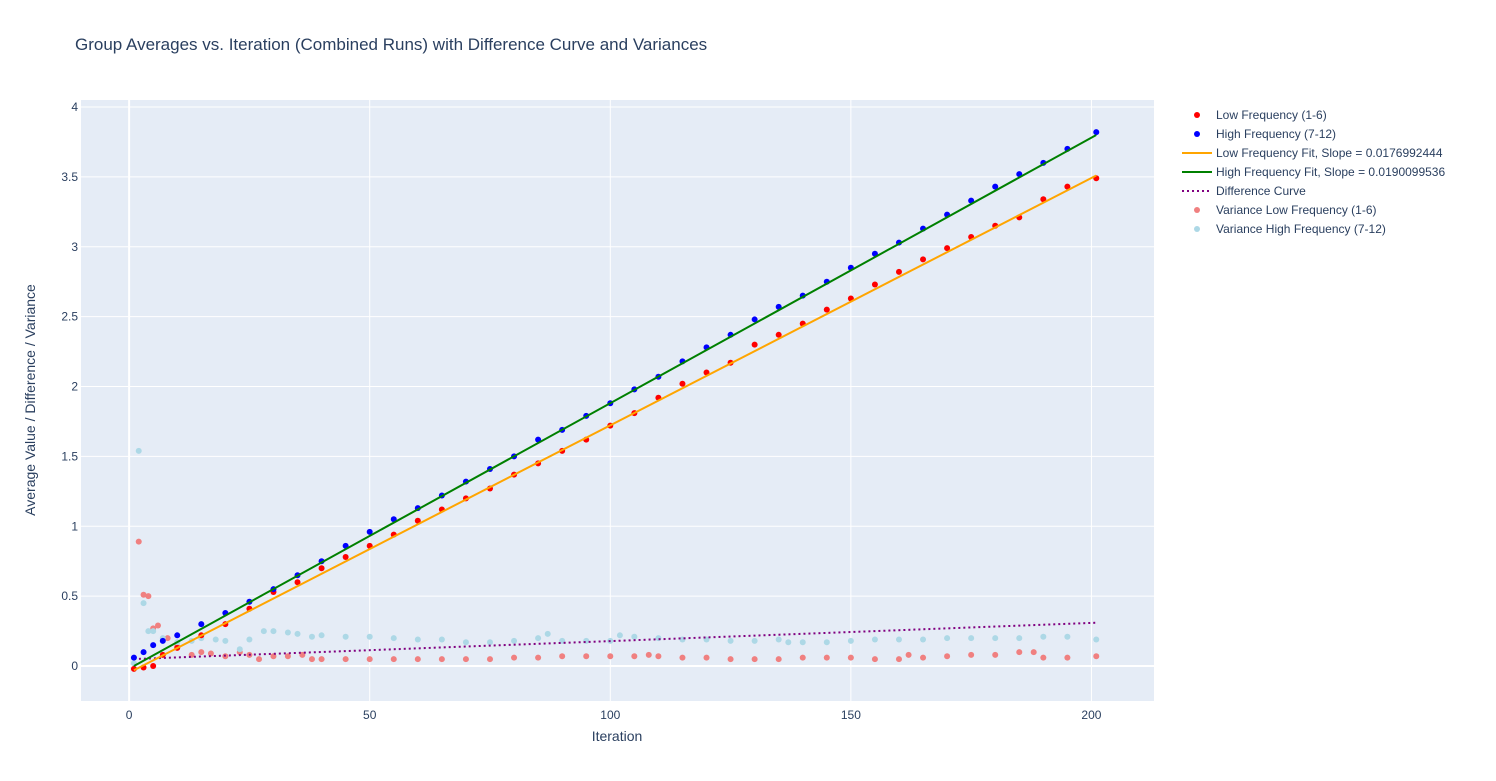  I want to click on legend-label: High Frequency Fit, Slope = 0.0190099536, so click(1330, 172).